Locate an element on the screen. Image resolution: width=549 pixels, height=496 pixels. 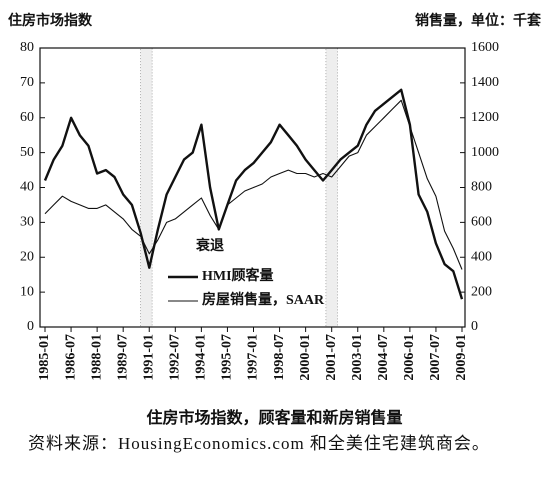
x-tick-label: 1988-01 is located at coordinates (96, 357).